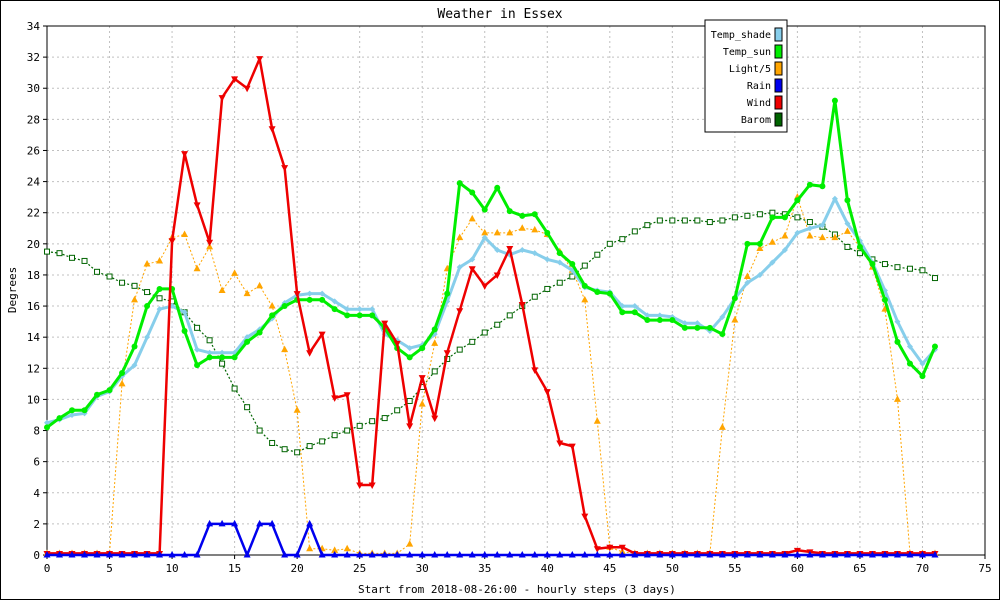  I want to click on legend-label-temp-shade: Temp_shade, so click(741, 35).